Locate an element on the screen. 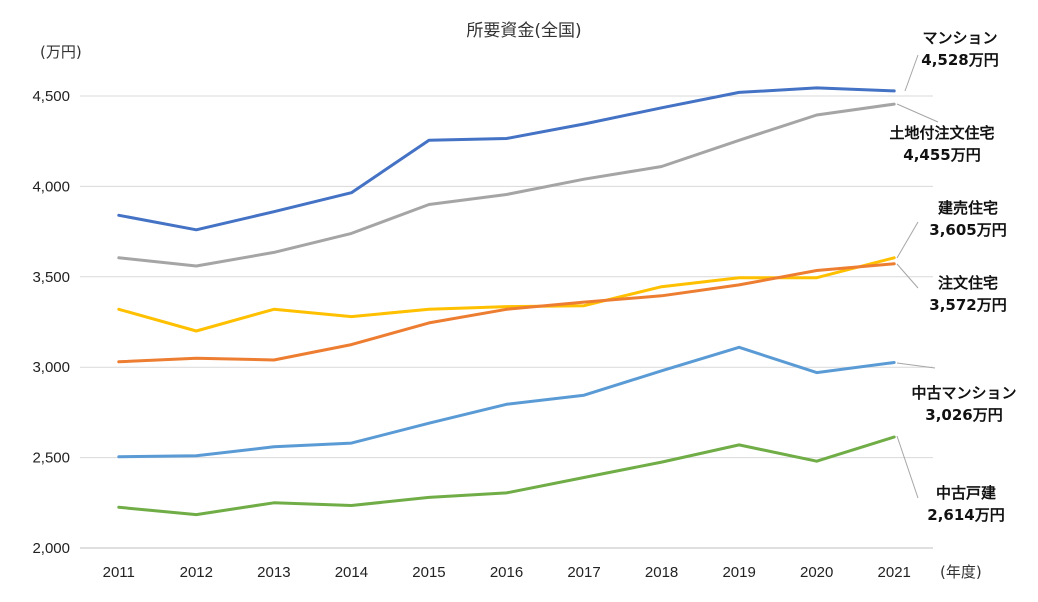  y-tick-label: 4,000 is located at coordinates (51, 186).